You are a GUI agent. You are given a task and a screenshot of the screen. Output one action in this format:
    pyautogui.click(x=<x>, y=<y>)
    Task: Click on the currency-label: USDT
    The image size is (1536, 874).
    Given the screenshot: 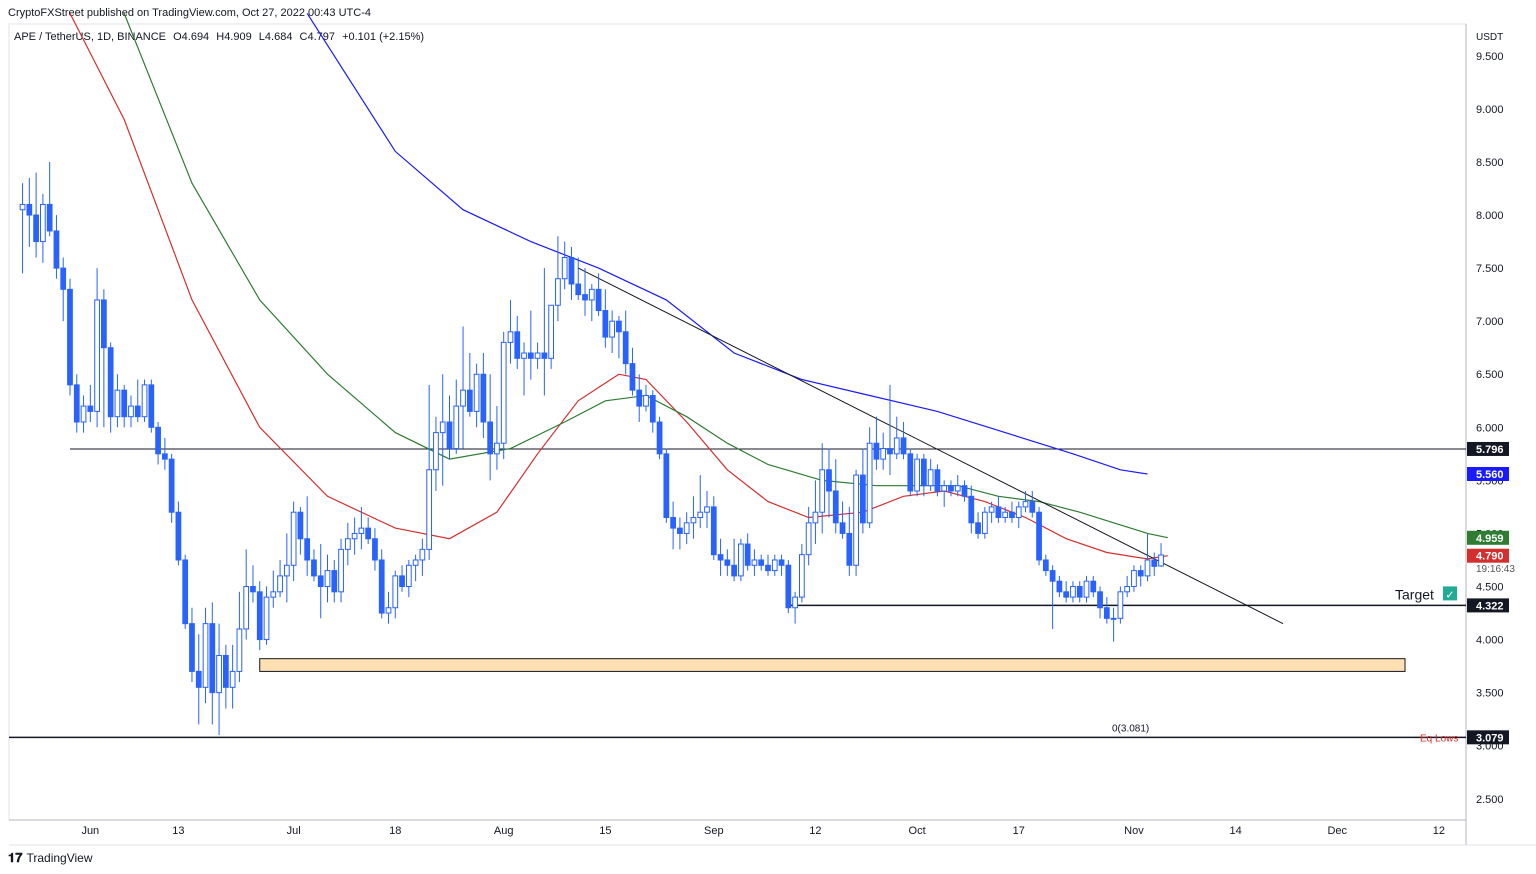 What is the action you would take?
    pyautogui.click(x=1489, y=37)
    